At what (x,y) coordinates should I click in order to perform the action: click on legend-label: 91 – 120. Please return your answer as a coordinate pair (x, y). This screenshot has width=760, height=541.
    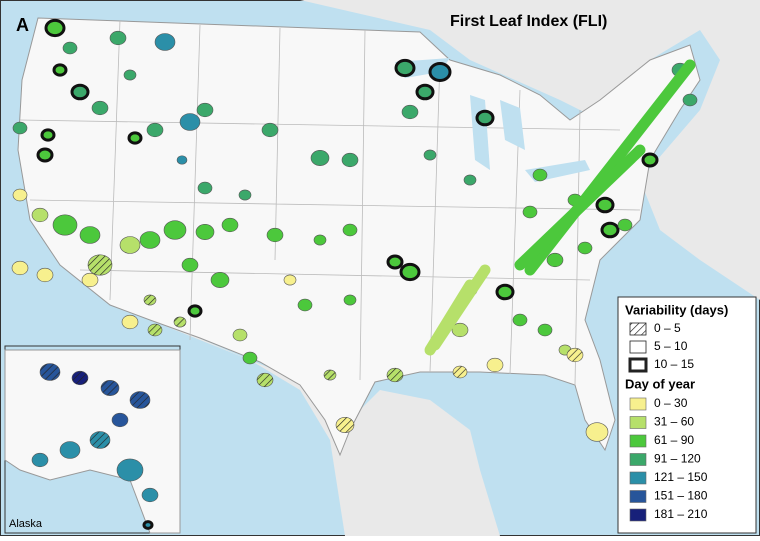
    Looking at the image, I should click on (677, 459).